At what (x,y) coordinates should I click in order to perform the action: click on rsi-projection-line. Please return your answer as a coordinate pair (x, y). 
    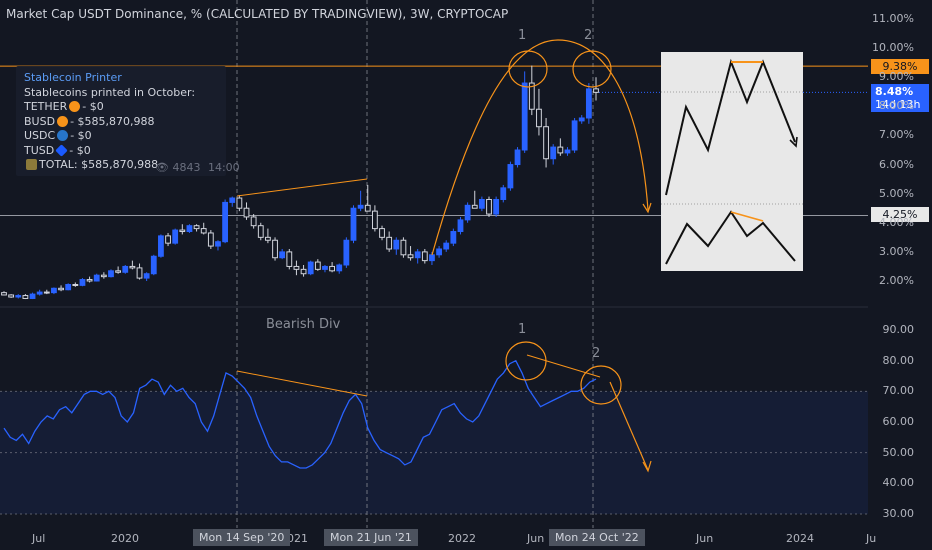
    Looking at the image, I should click on (629, 426).